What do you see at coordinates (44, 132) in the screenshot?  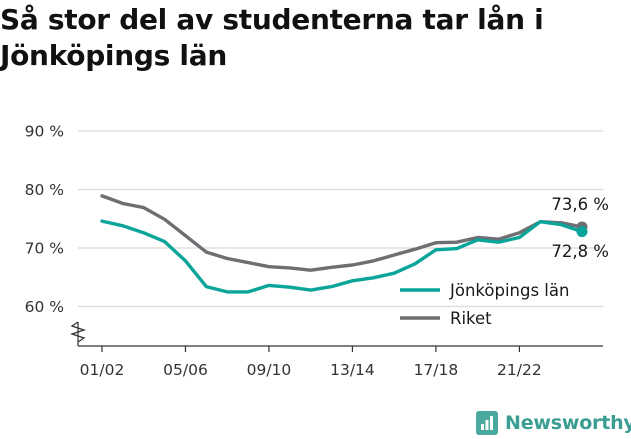 I see `y-tick-label: 90 %` at bounding box center [44, 132].